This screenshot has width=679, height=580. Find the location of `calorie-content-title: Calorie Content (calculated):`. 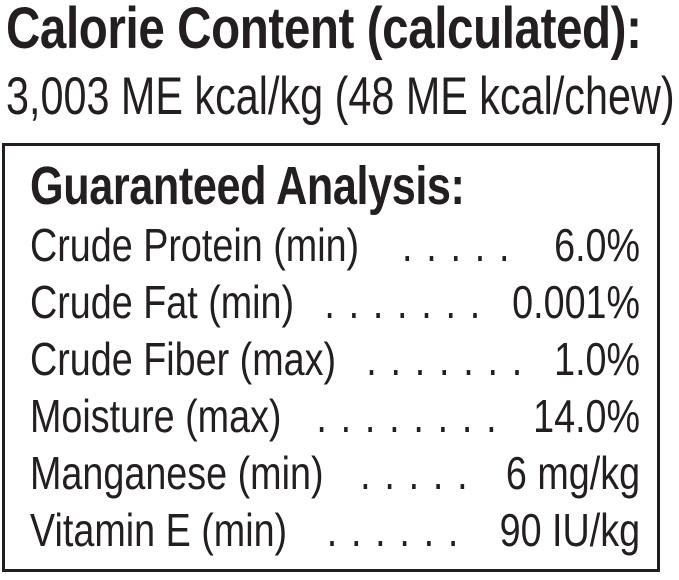

calorie-content-title: Calorie Content (calculated): is located at coordinates (324, 30).